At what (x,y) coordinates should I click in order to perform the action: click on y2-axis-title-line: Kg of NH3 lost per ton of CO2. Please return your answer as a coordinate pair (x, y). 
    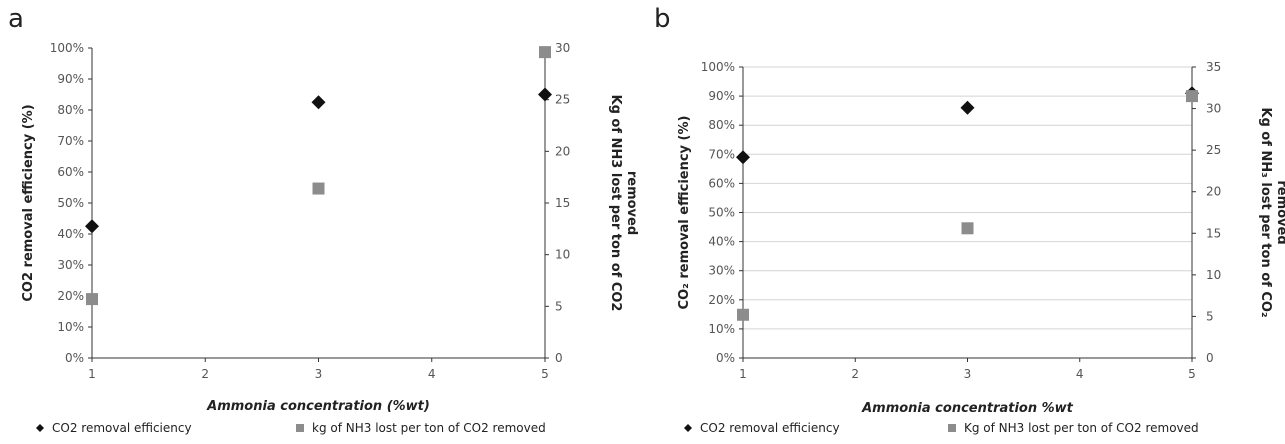
    Looking at the image, I should click on (615, 203).